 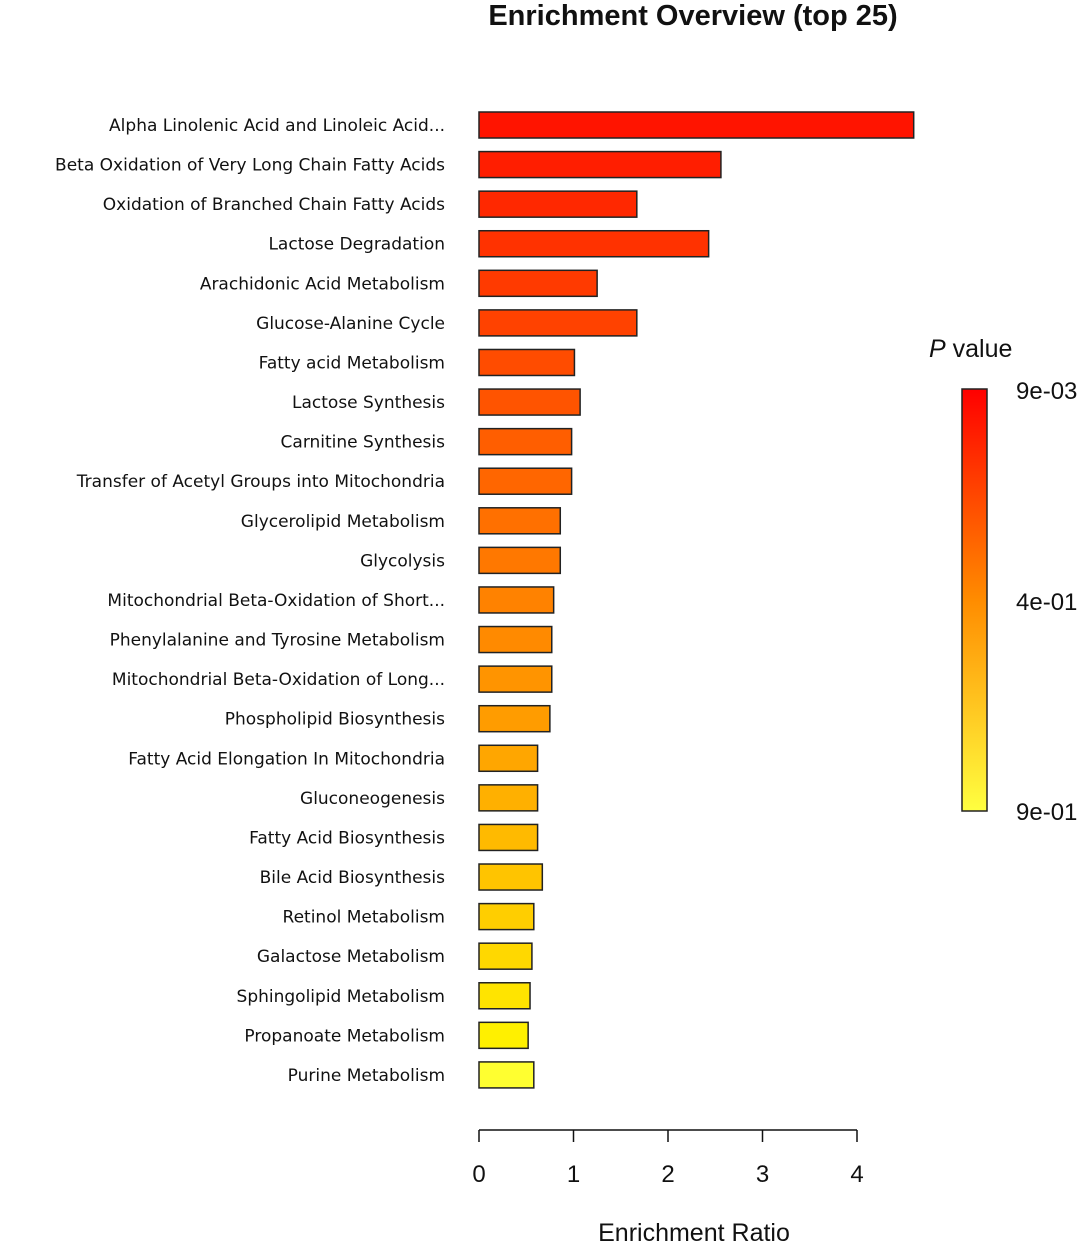 I want to click on category-label: Lactose Degradation, so click(x=356, y=245).